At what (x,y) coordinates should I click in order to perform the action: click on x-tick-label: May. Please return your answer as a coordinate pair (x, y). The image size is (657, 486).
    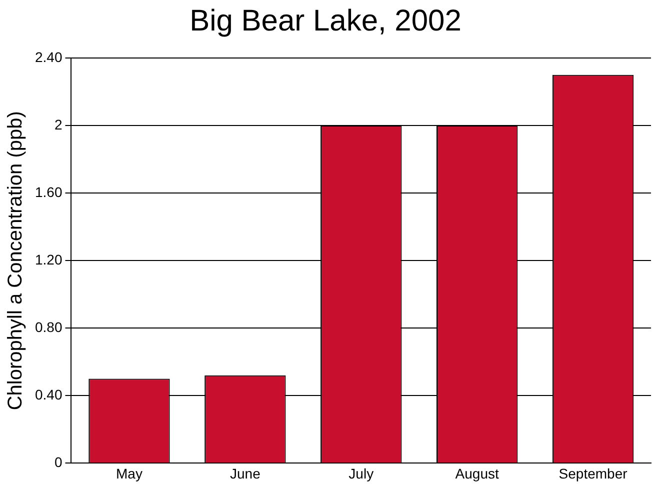
    Looking at the image, I should click on (129, 473).